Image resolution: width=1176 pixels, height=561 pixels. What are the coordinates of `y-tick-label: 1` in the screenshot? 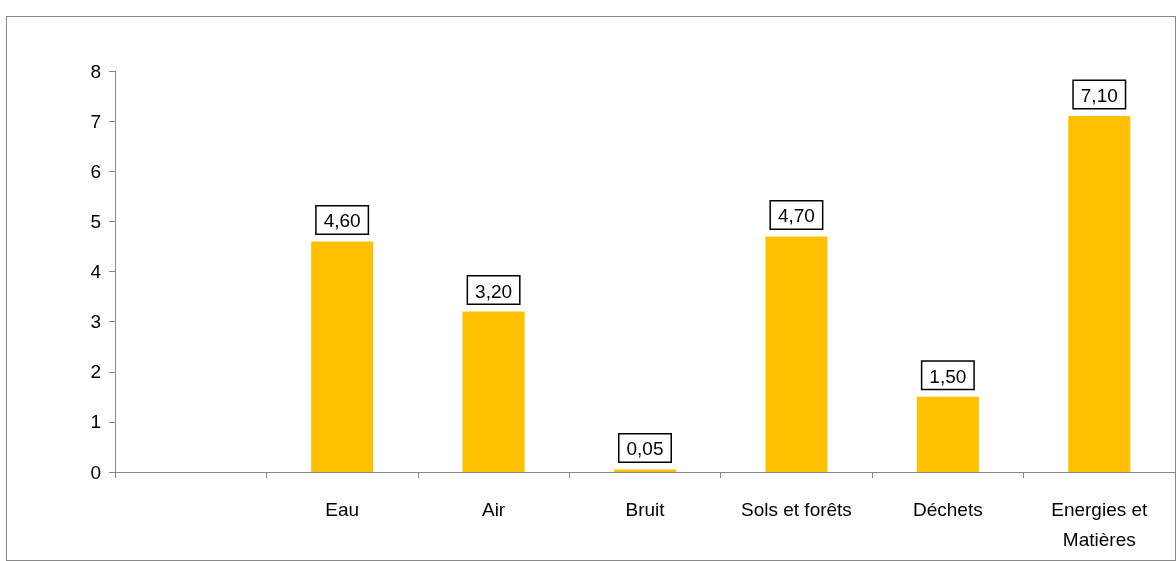 It's located at (95, 422).